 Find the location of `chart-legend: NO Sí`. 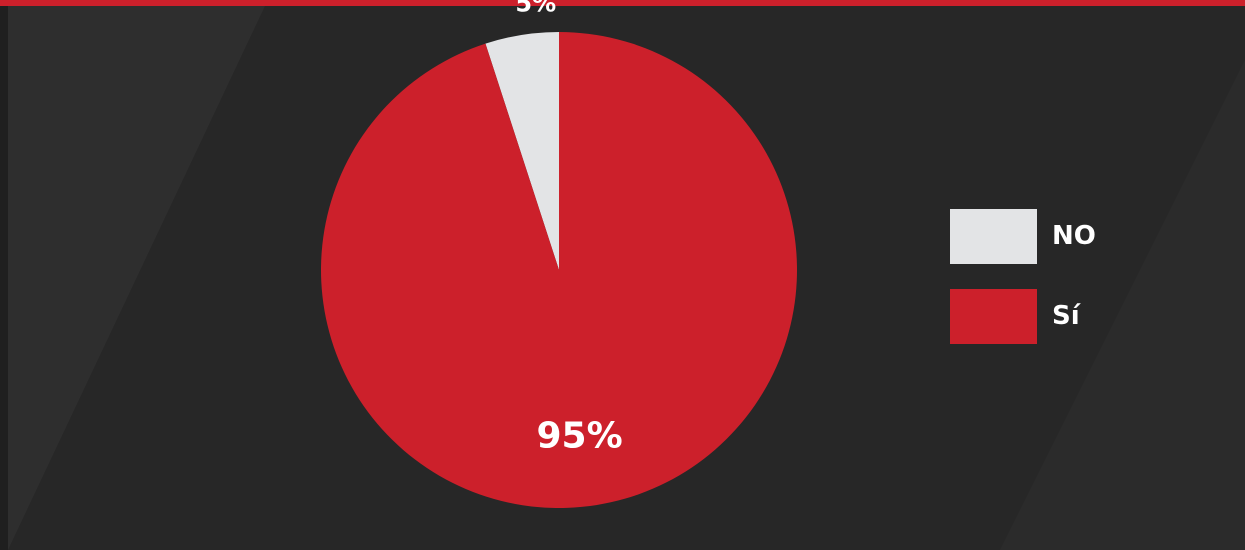

chart-legend: NO Sí is located at coordinates (1023, 276).